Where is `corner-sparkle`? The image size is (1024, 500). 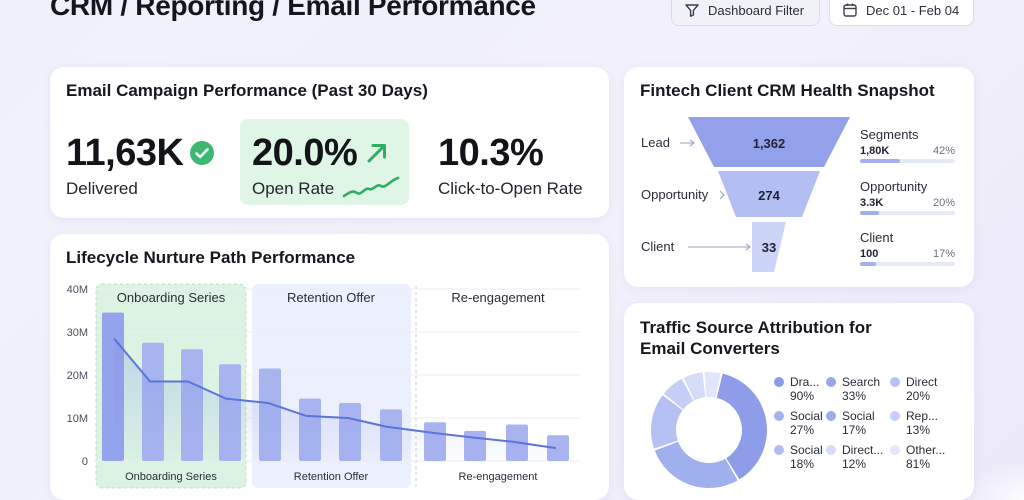 corner-sparkle is located at coordinates (994, 480).